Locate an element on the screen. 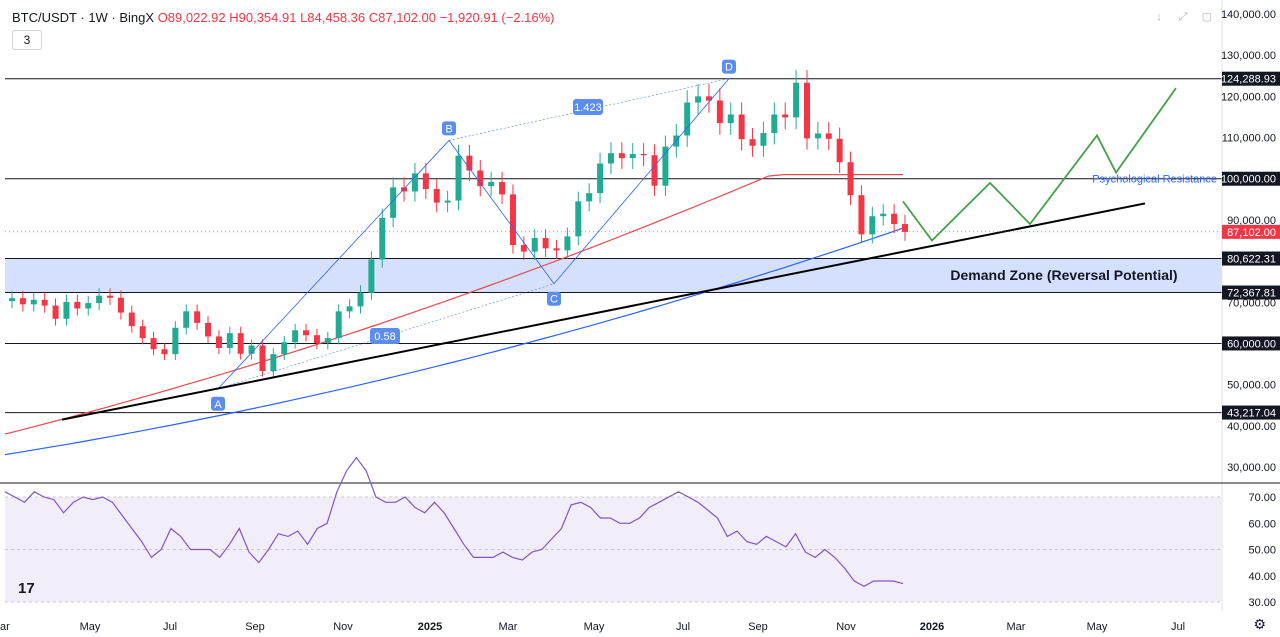  screenshot-icon: ▢ is located at coordinates (1207, 17).